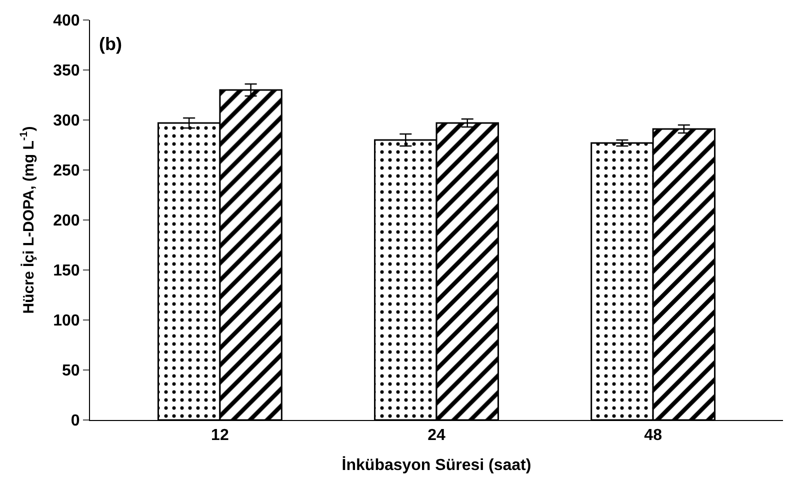 This screenshot has width=803, height=490. What do you see at coordinates (110, 44) in the screenshot?
I see `annotation: (b)` at bounding box center [110, 44].